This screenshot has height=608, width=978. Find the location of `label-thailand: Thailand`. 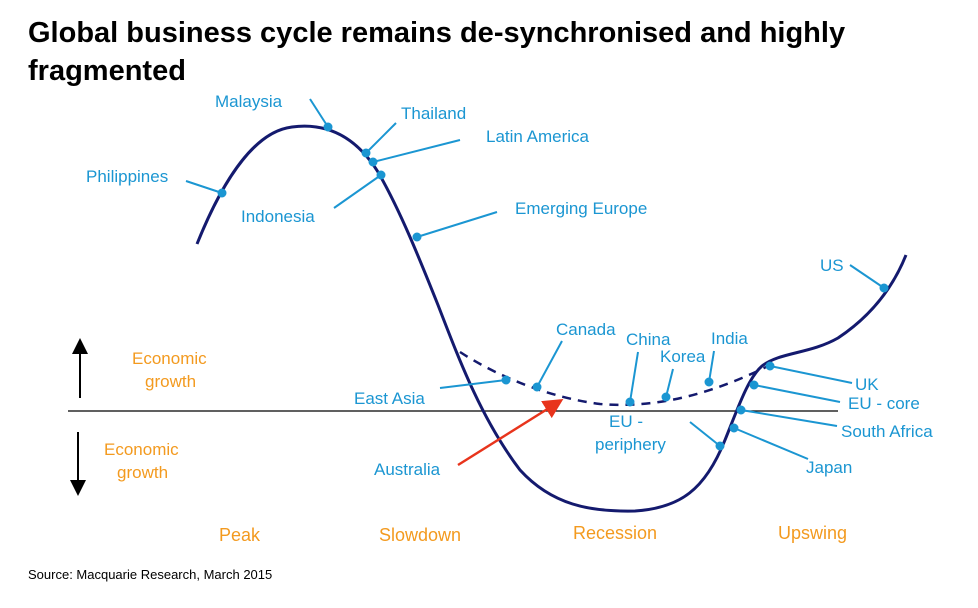

label-thailand: Thailand is located at coordinates (433, 113).